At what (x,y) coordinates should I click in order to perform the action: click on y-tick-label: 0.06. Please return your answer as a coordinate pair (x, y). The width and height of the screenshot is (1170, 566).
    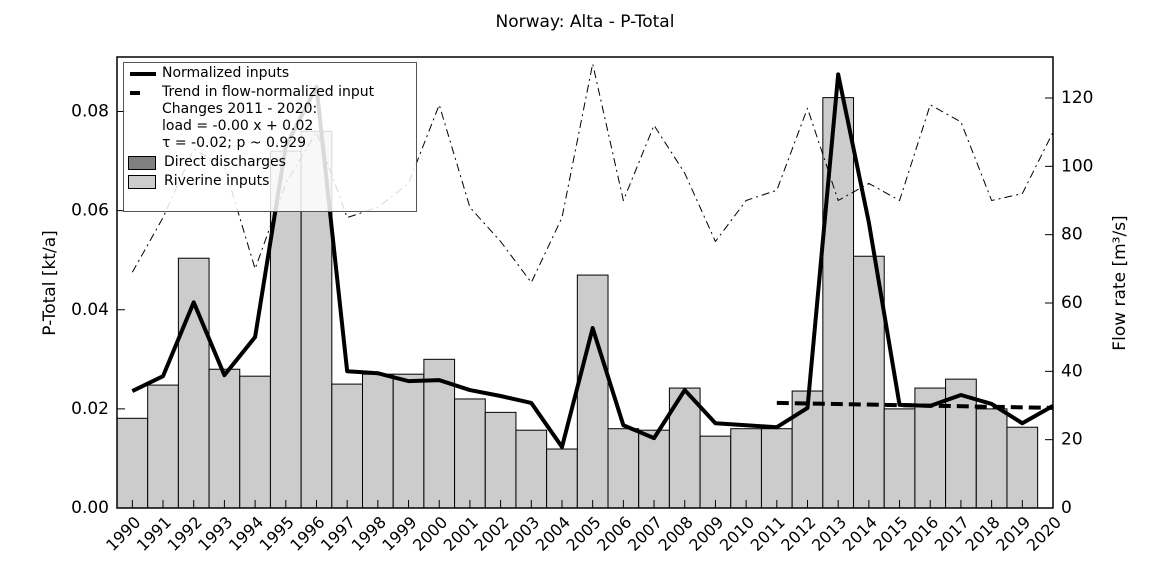
    Looking at the image, I should click on (90, 211).